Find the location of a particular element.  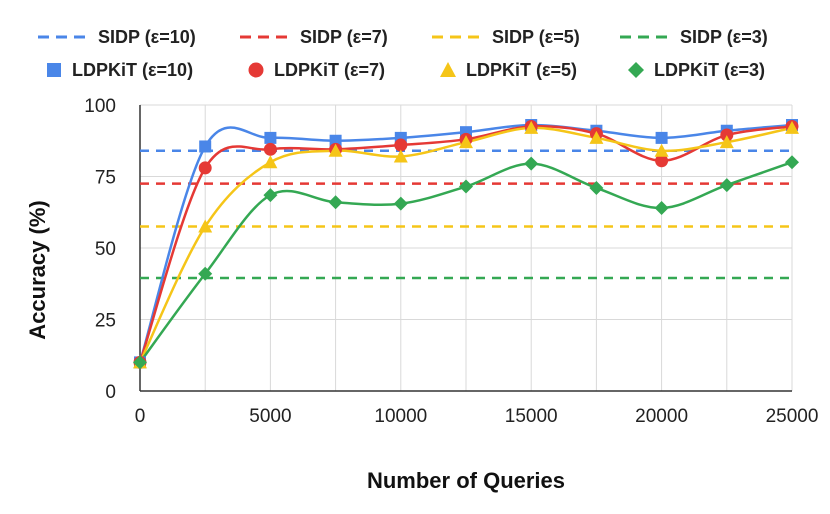

legend-label: SIDP (ε=3) is located at coordinates (724, 37).